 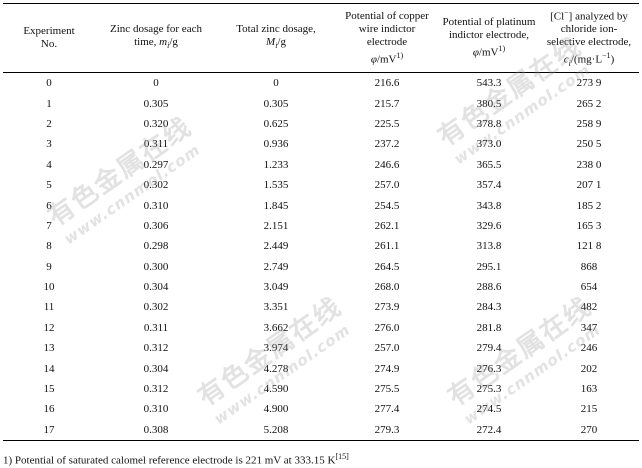 I want to click on cell-chloride-conc: 163, so click(x=589, y=389).